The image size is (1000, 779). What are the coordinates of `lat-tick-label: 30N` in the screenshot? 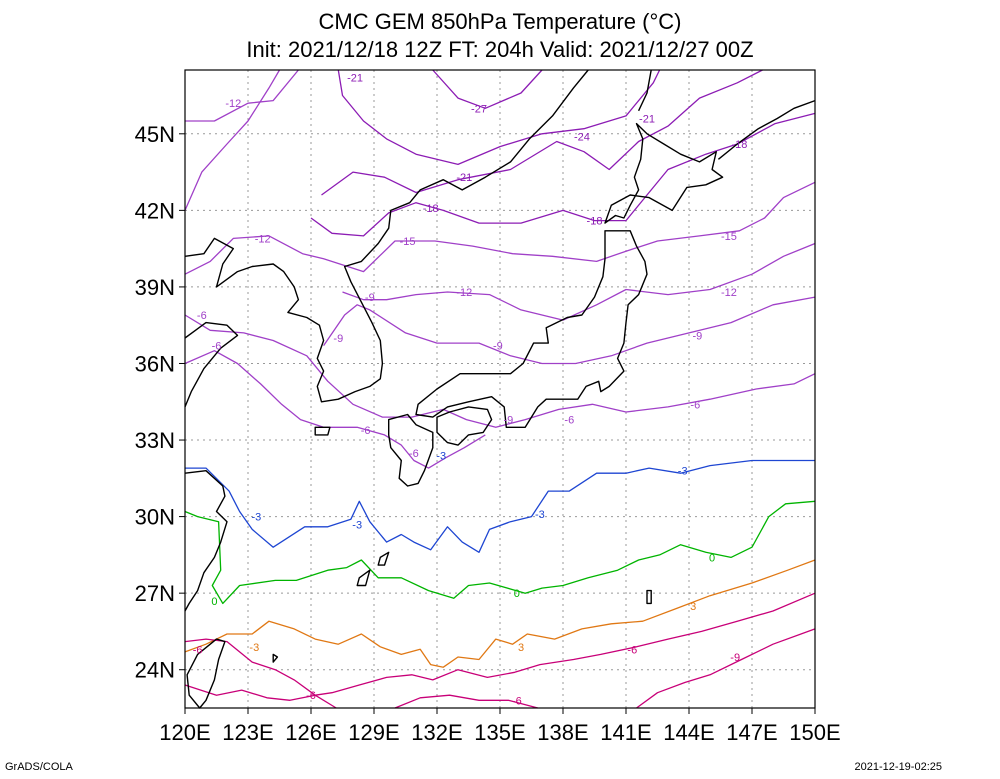 It's located at (155, 517).